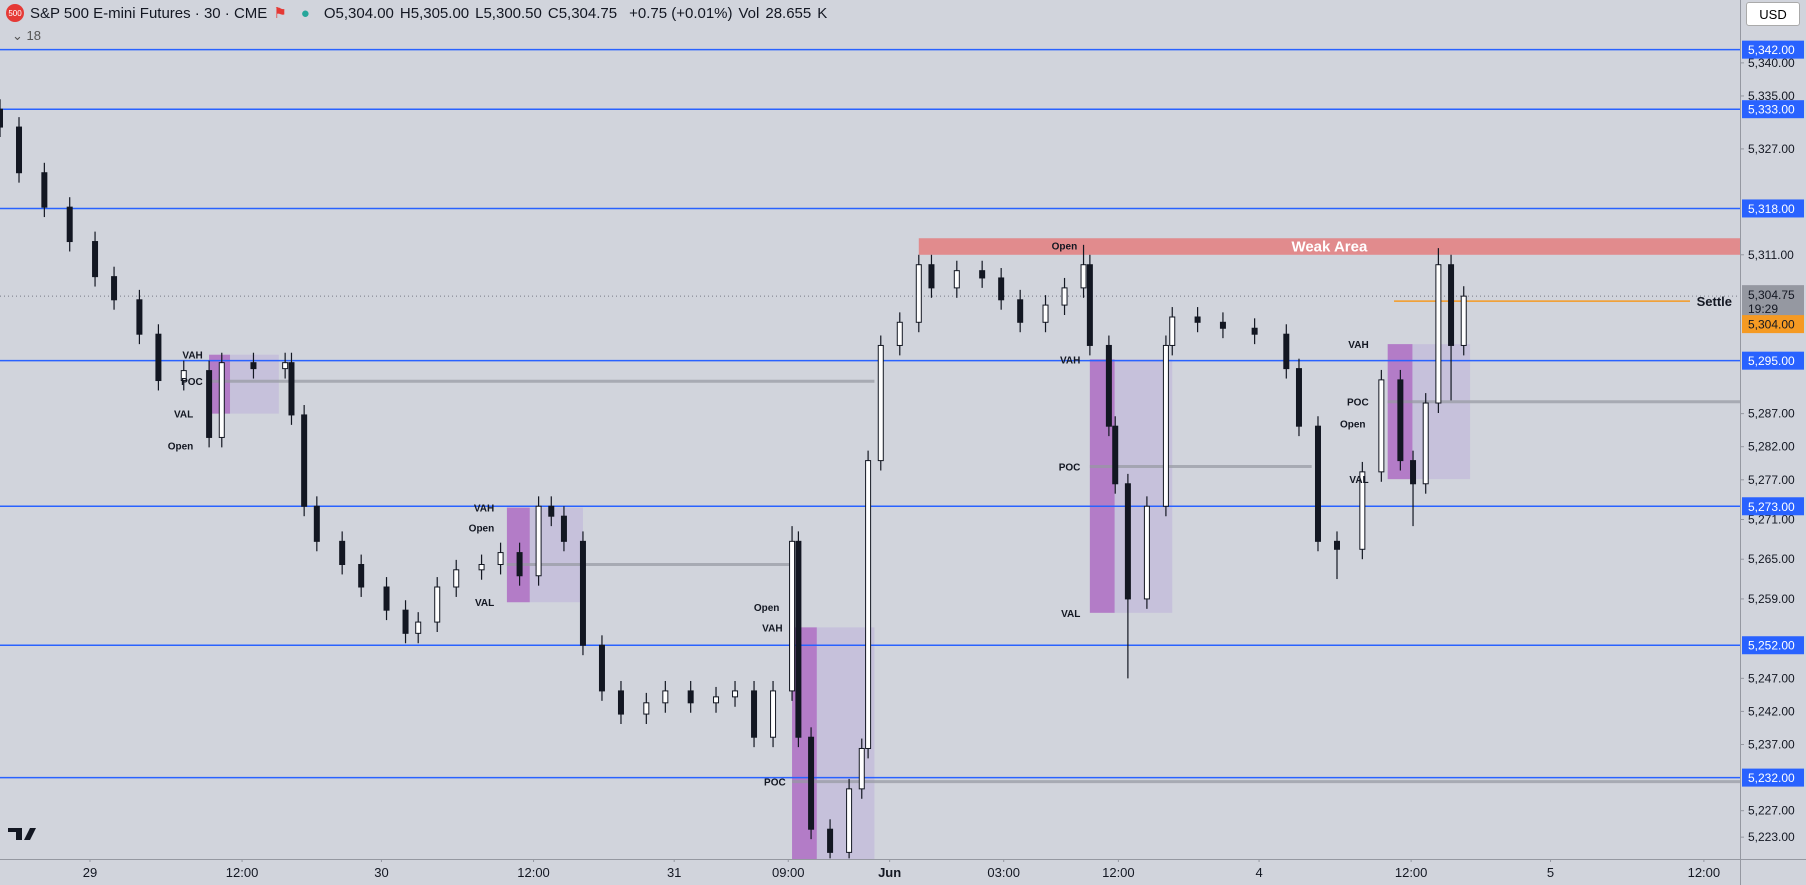 This screenshot has width=1806, height=885. I want to click on weak-area, so click(1329, 246).